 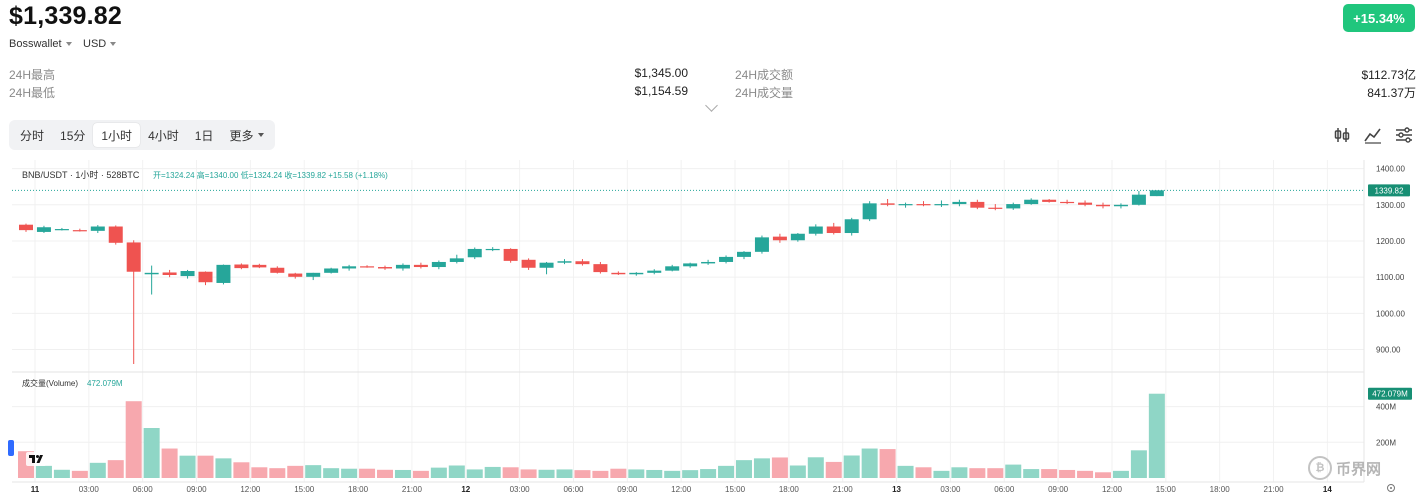 I want to click on time-settings-icon, so click(x=1391, y=488).